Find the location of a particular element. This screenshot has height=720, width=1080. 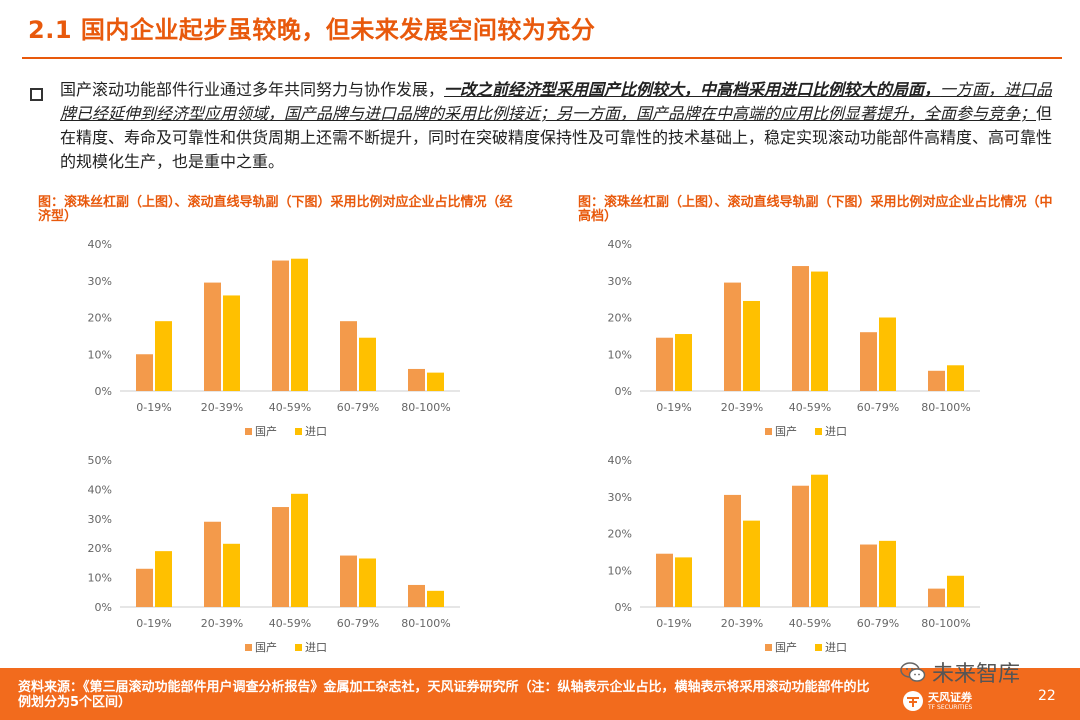

footer-bar is located at coordinates (540, 694).